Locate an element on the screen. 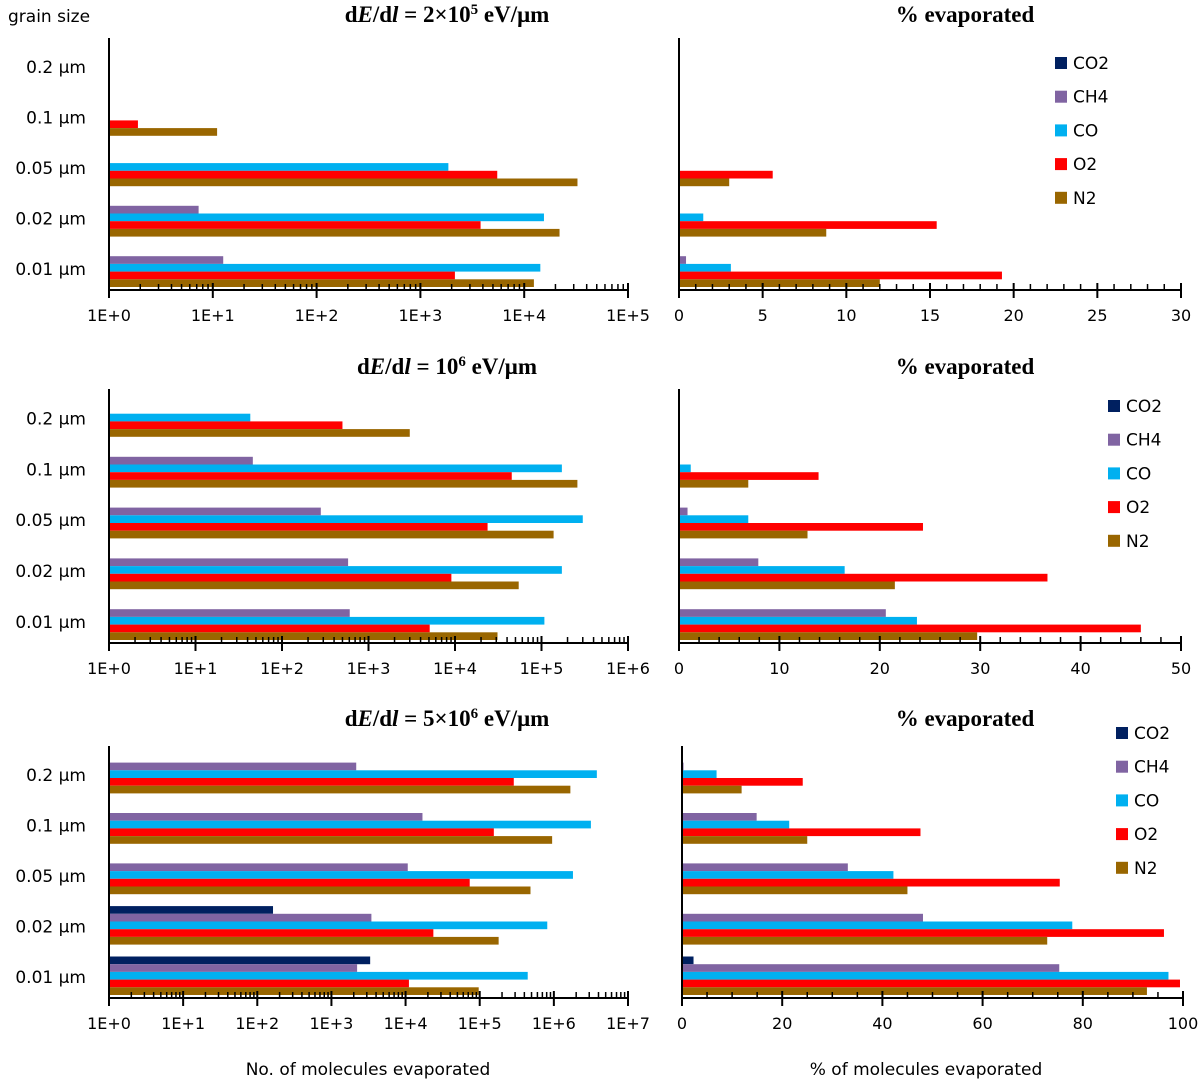 This screenshot has width=1200, height=1086. legend-item-ch4: CH4 is located at coordinates (1142, 768).